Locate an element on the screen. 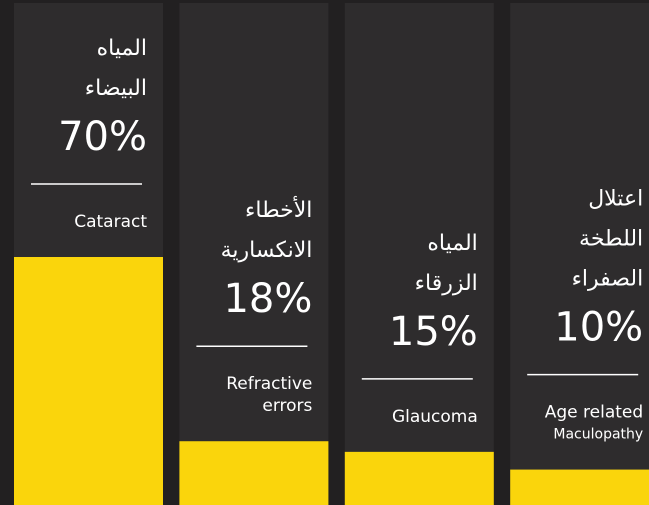 The image size is (649, 505). english-label: errors is located at coordinates (287, 406).